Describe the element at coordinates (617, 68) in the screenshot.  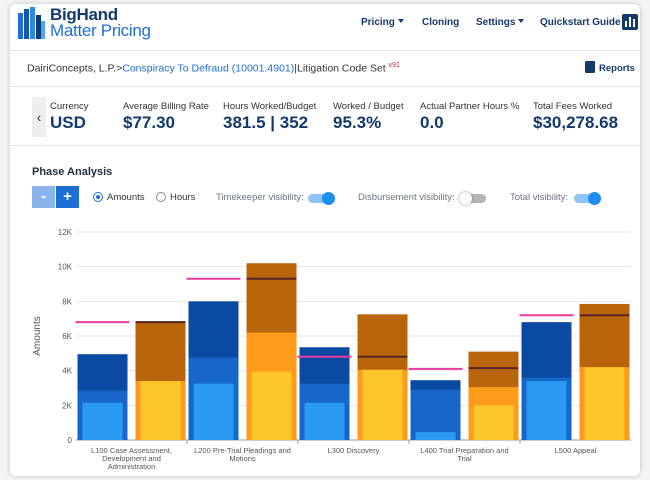
I see `reports-label: Reports` at that location.